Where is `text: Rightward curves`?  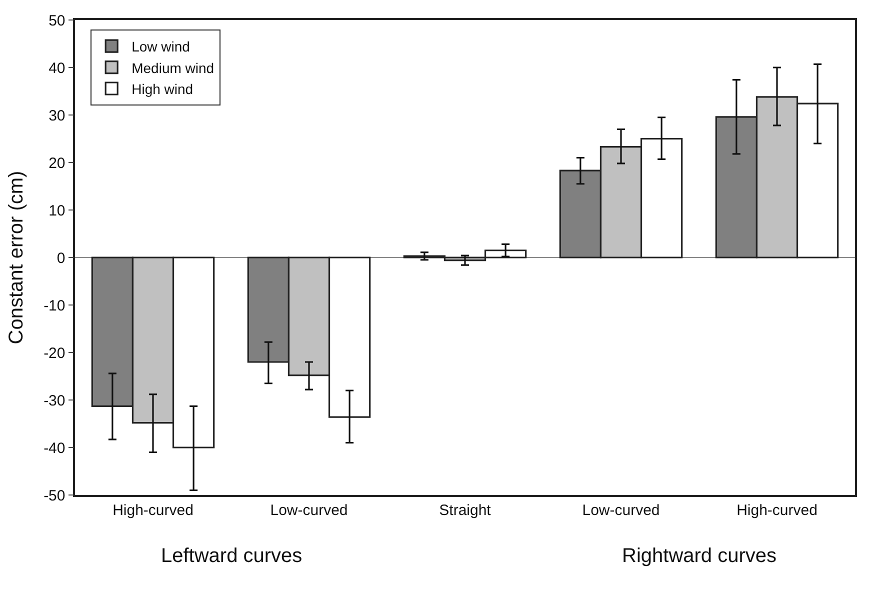
text: Rightward curves is located at coordinates (699, 556).